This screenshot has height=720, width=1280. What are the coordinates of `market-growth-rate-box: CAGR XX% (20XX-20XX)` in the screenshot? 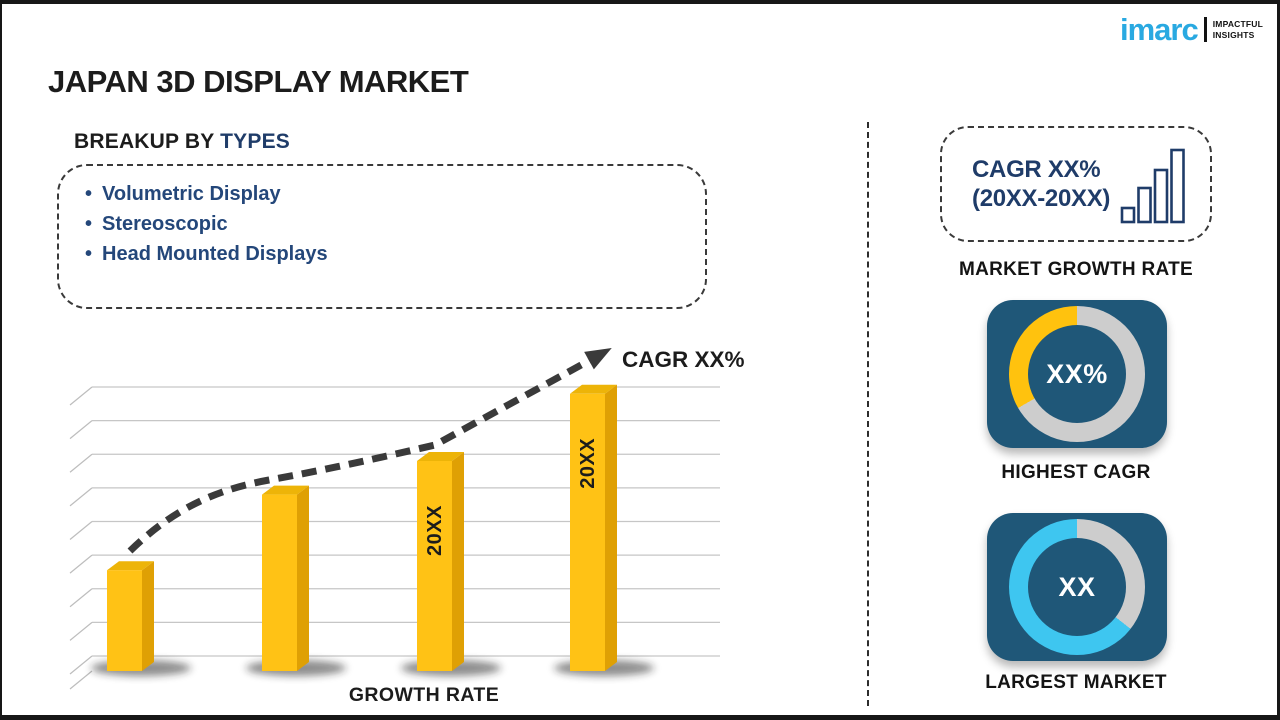 It's located at (1076, 184).